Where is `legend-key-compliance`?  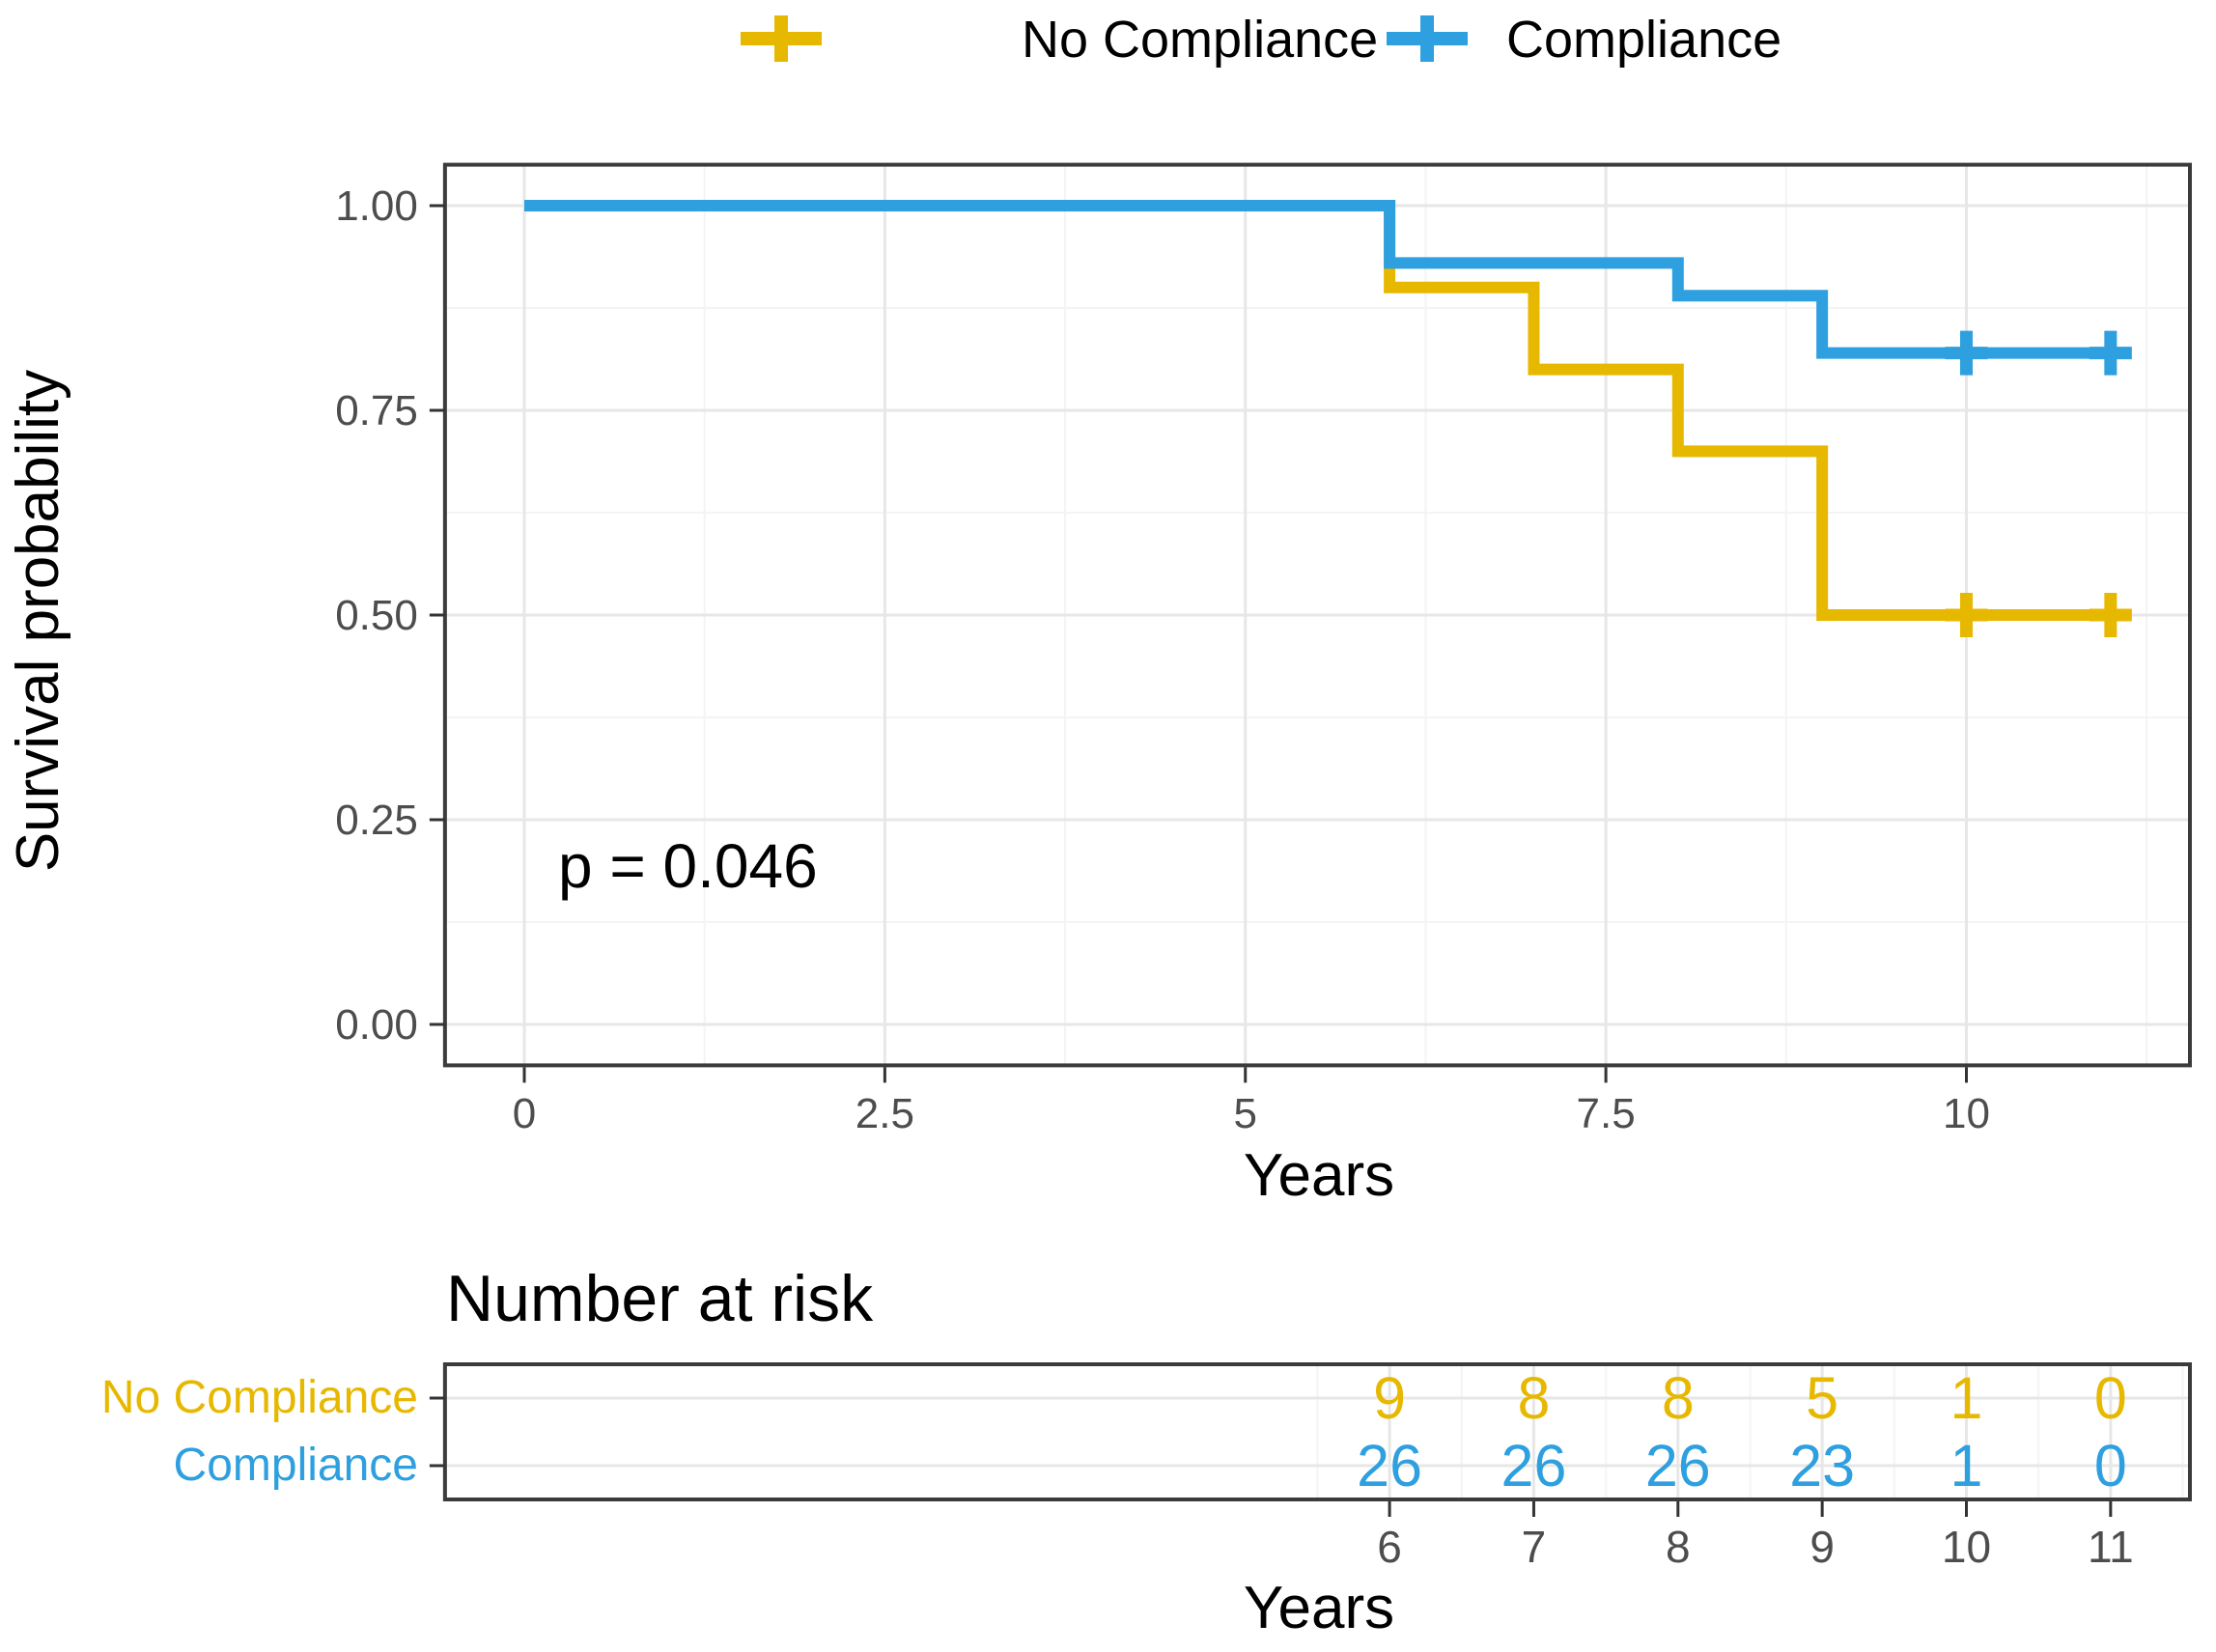
legend-key-compliance is located at coordinates (1427, 39).